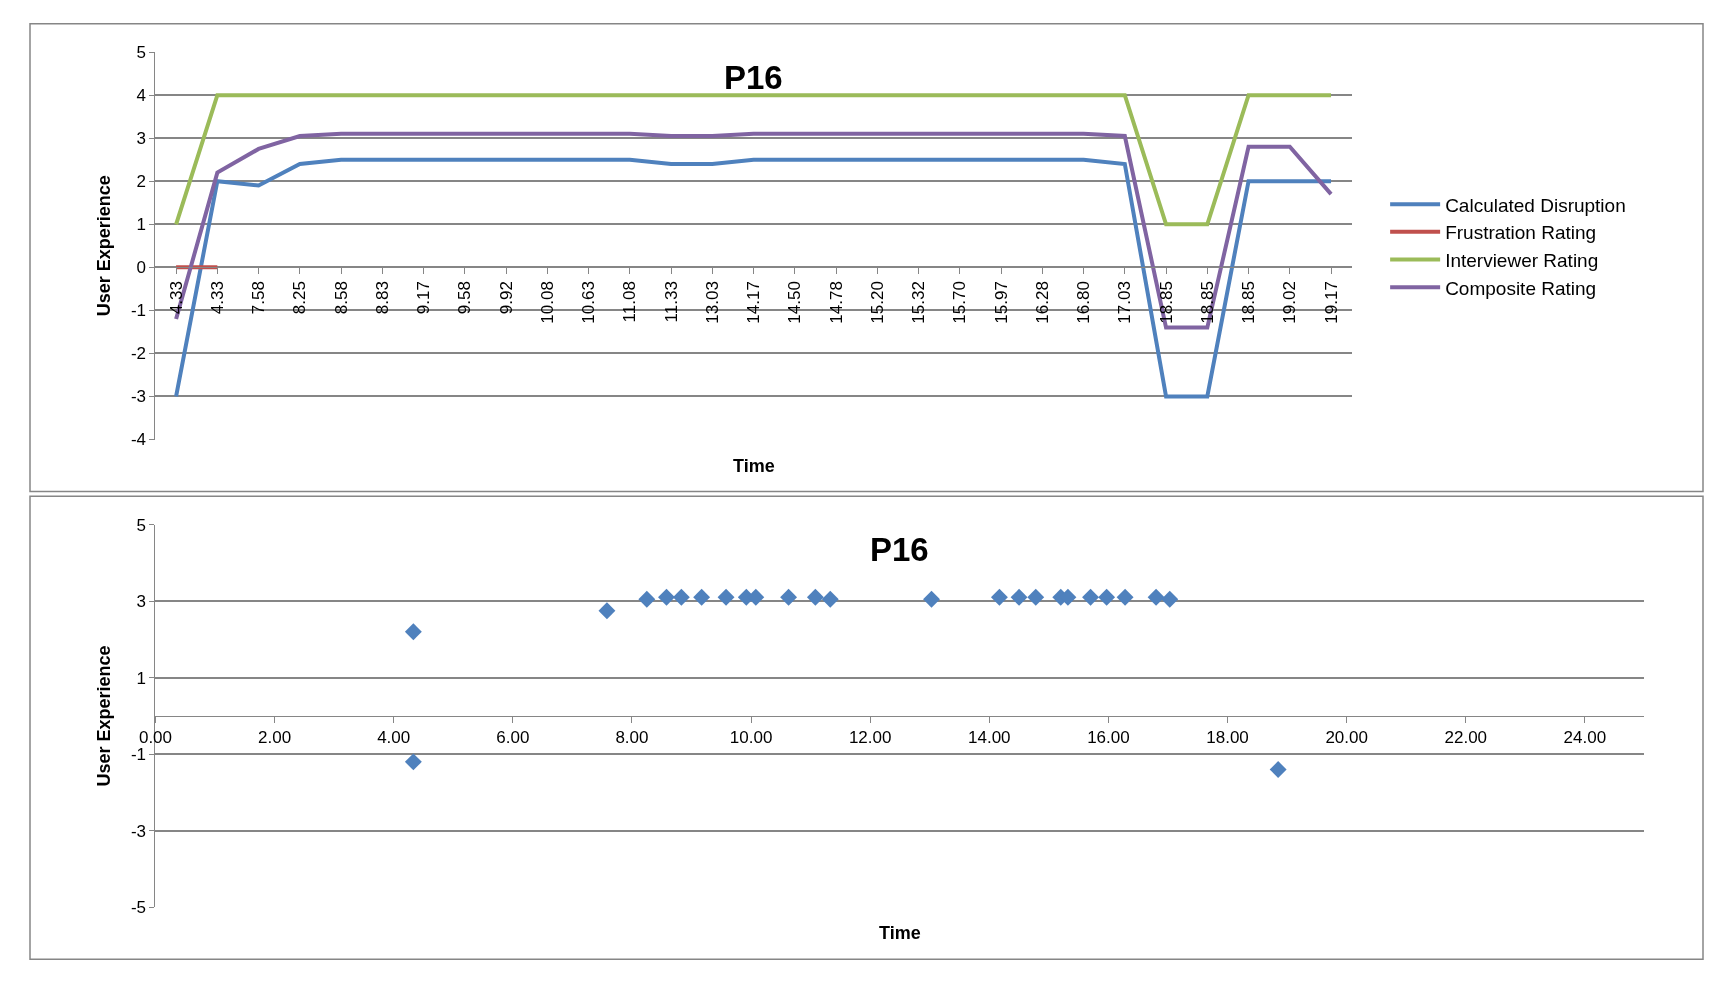 The width and height of the screenshot is (1713, 984). What do you see at coordinates (506, 298) in the screenshot?
I see `x-tick-label: 9.92` at bounding box center [506, 298].